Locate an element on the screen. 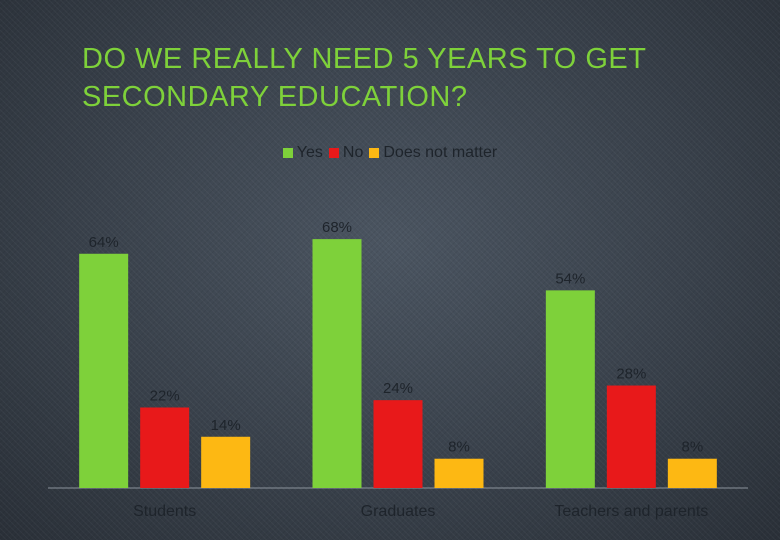 The image size is (780, 540). data-label-yes: 54% is located at coordinates (570, 278).